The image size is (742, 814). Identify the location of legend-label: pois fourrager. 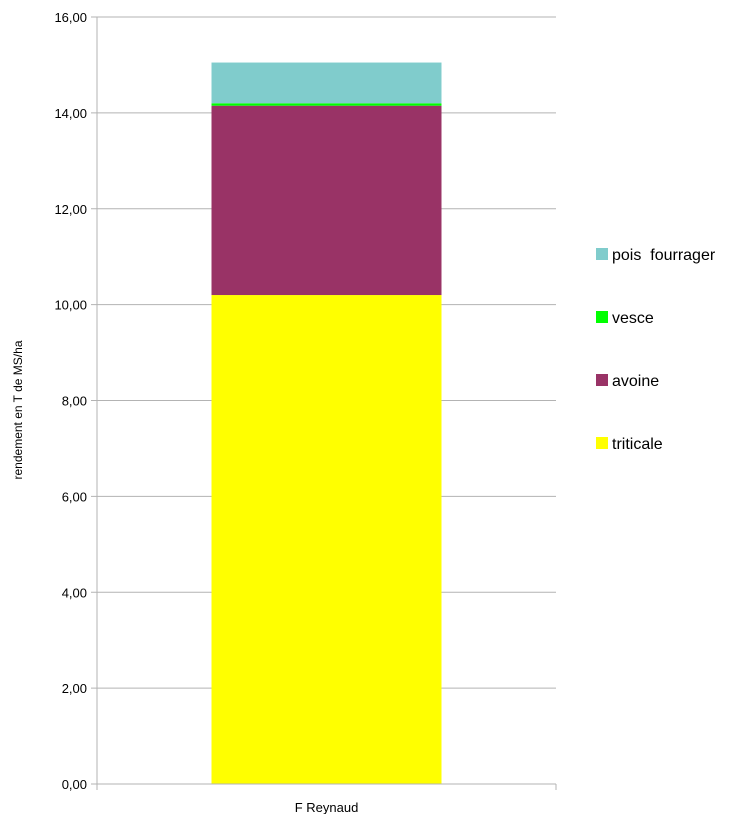
(664, 255).